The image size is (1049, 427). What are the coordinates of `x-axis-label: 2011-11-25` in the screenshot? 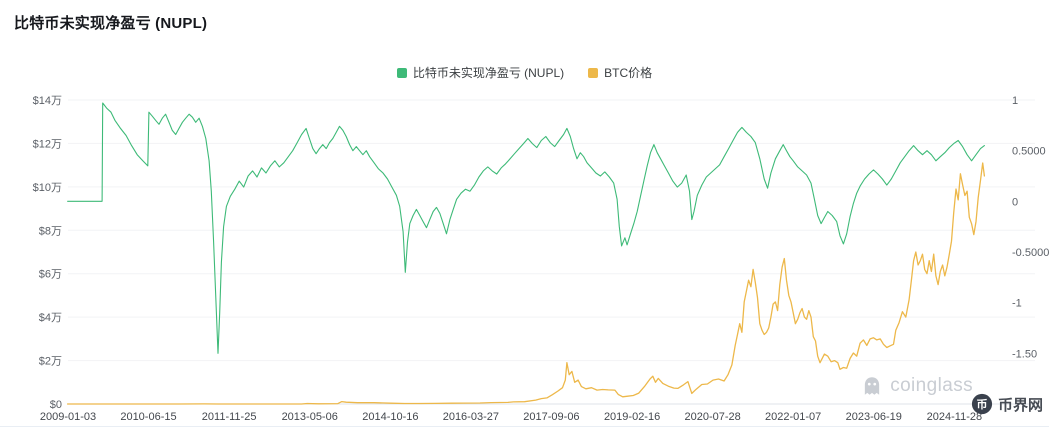 It's located at (229, 417).